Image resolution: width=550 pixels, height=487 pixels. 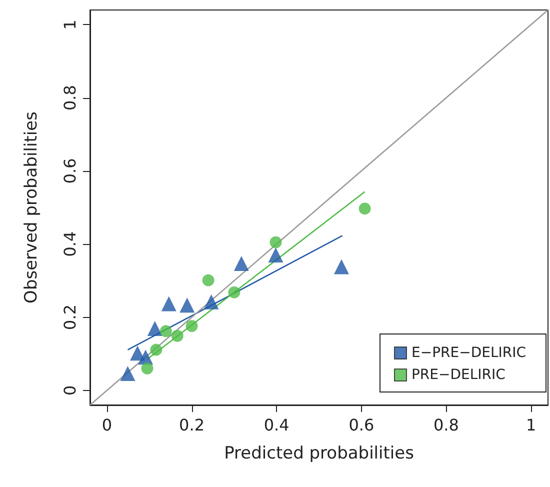 I want to click on x-tick-label: 0.6, so click(x=361, y=425).